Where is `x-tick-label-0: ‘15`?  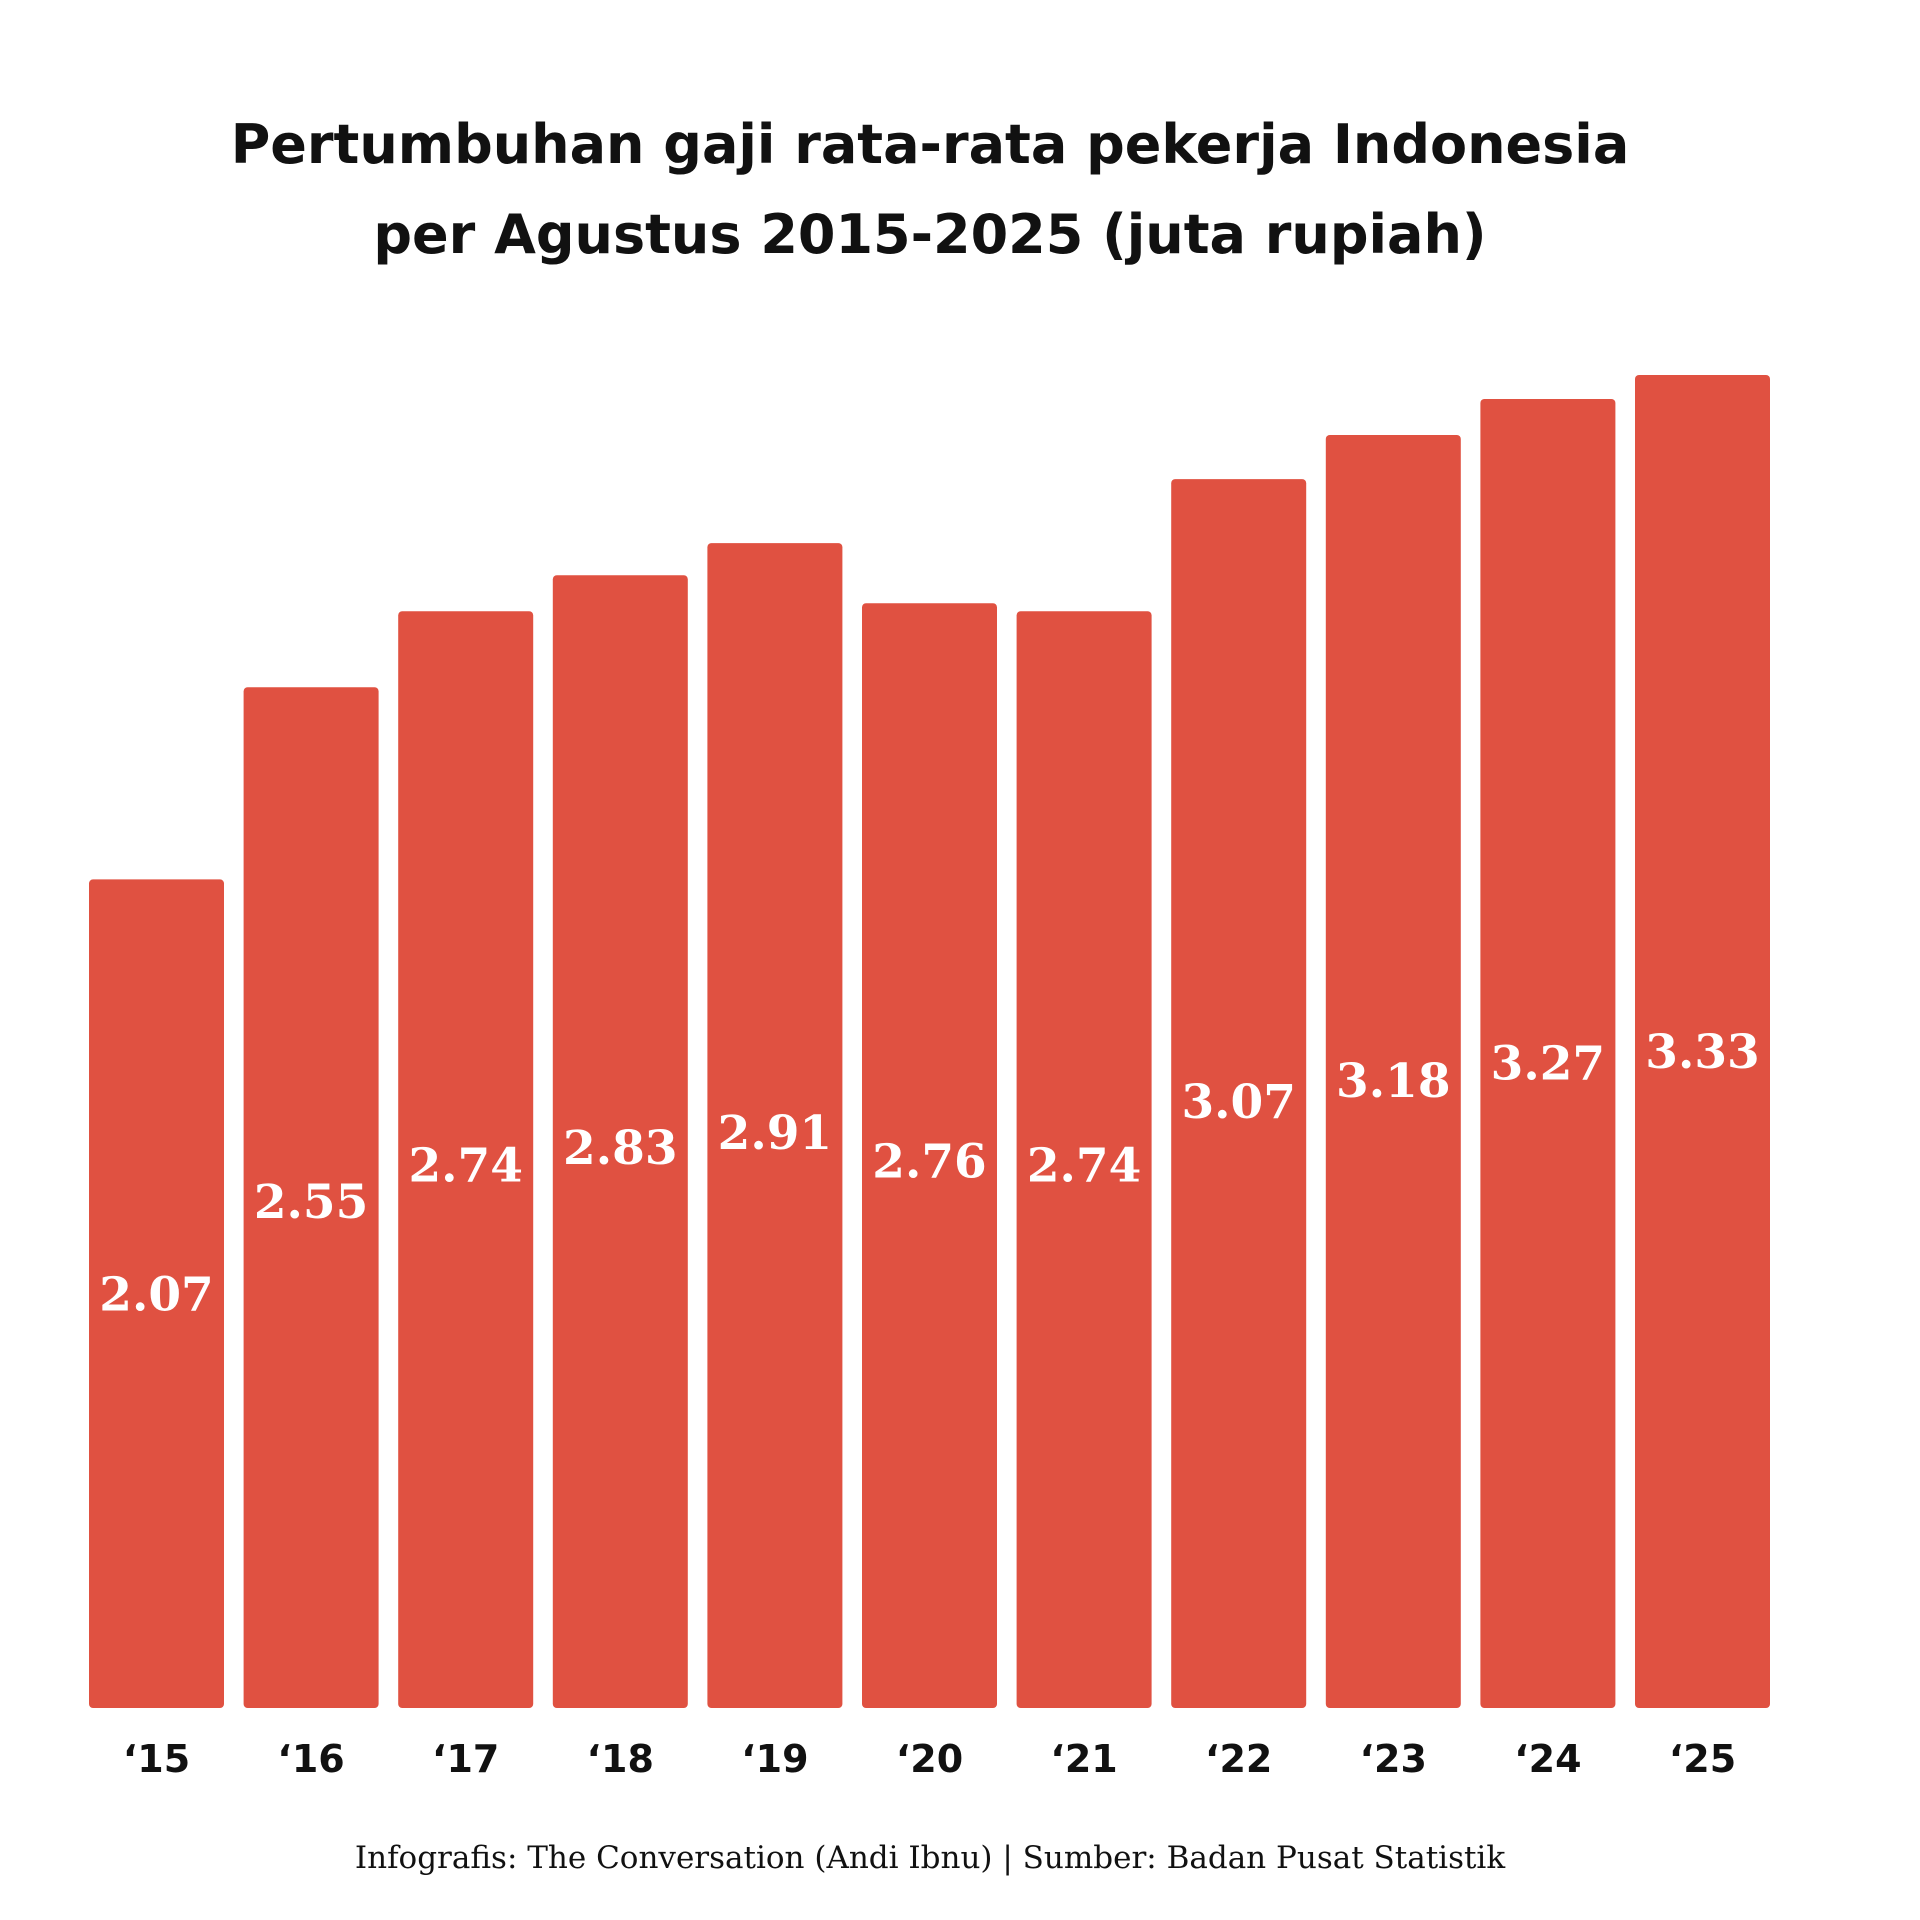
x-tick-label-0: ‘15 is located at coordinates (156, 1759).